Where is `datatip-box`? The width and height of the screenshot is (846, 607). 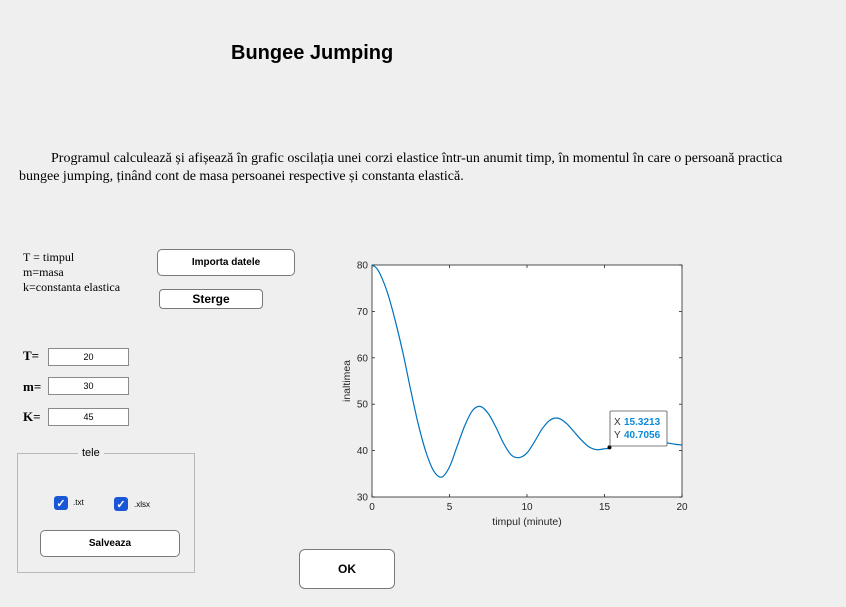 datatip-box is located at coordinates (638, 428).